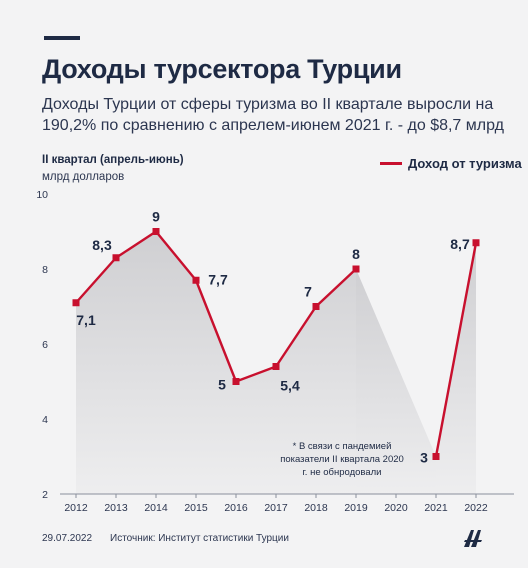 Image resolution: width=528 pixels, height=568 pixels. What do you see at coordinates (222, 69) in the screenshot?
I see `chart-title: Доходы турсектора Турции` at bounding box center [222, 69].